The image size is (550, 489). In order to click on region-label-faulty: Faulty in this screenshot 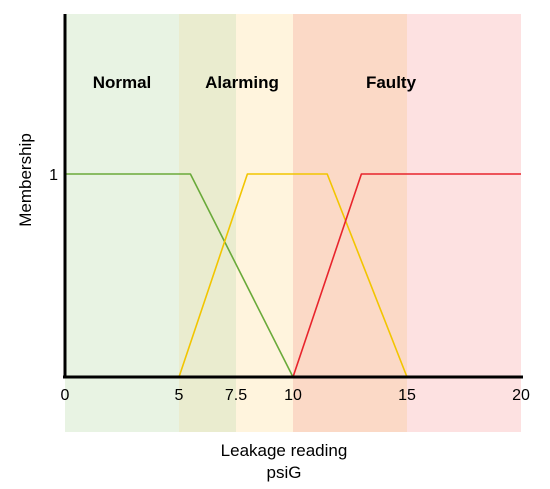, I will do `click(391, 82)`.